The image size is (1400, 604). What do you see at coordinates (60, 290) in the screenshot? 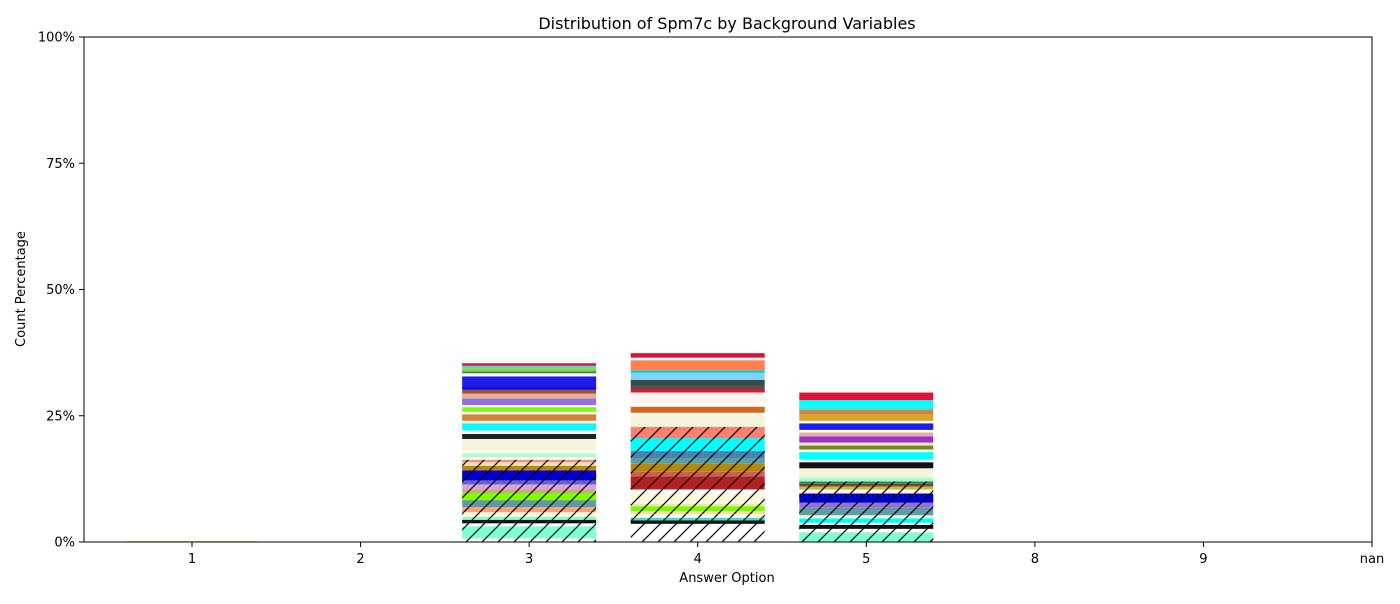
I see `y-tick-label: 50%` at bounding box center [60, 290].